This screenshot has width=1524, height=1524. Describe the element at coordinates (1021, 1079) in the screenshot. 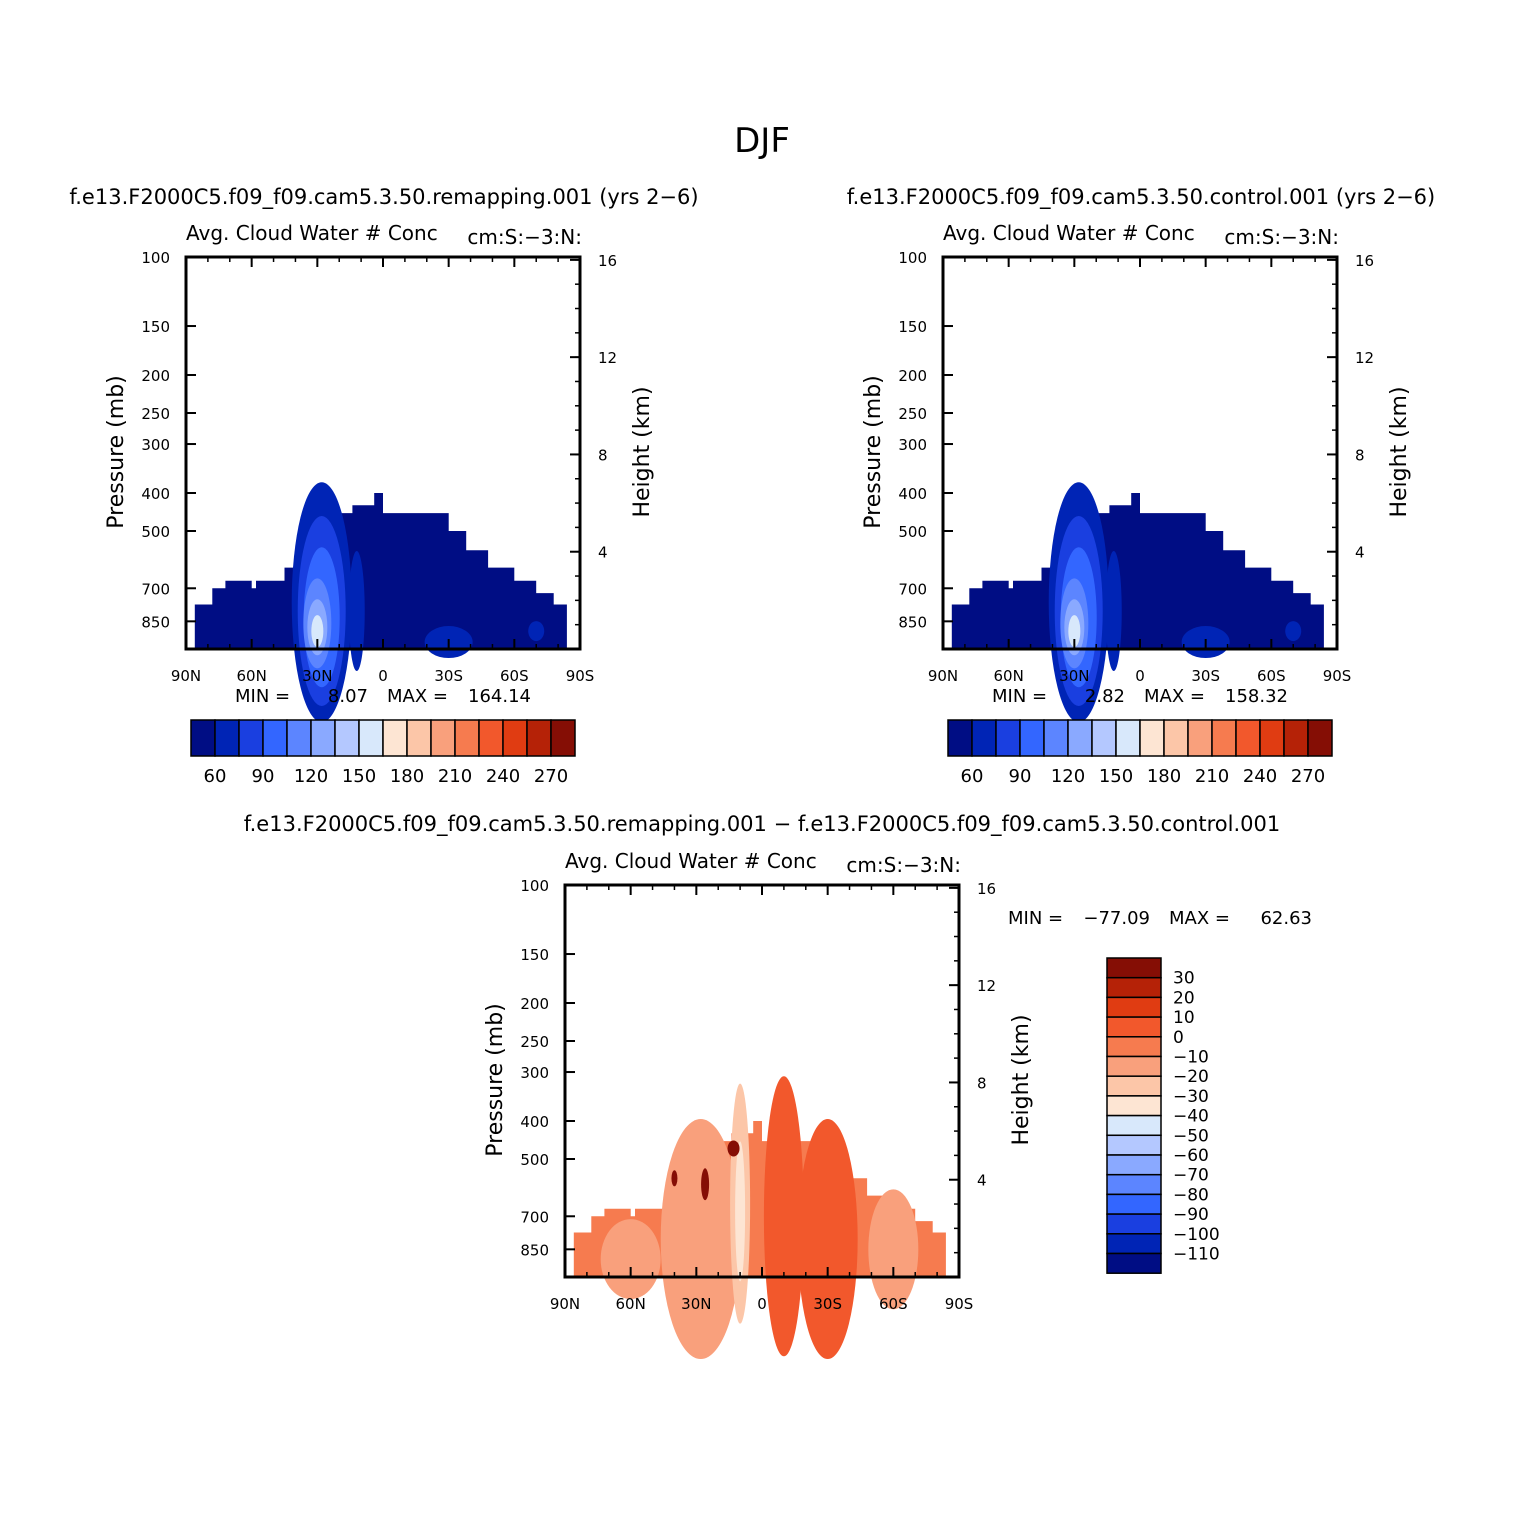

I see `y2-axis-label: Height (km)` at that location.